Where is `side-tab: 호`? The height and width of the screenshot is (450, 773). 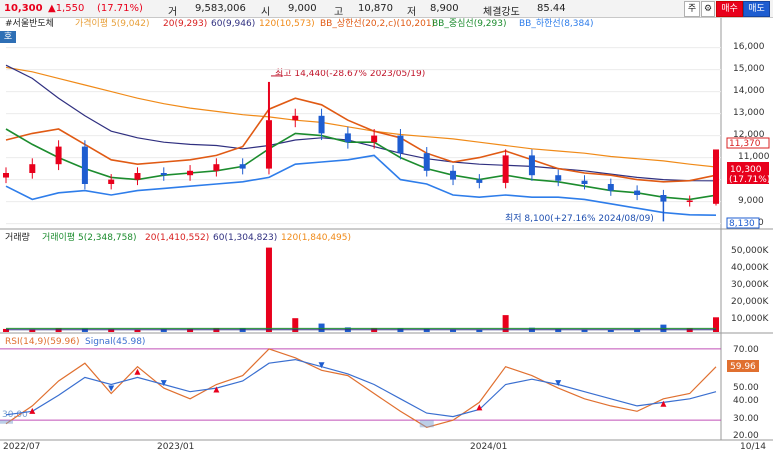
side-tab: 호 is located at coordinates (8, 37).